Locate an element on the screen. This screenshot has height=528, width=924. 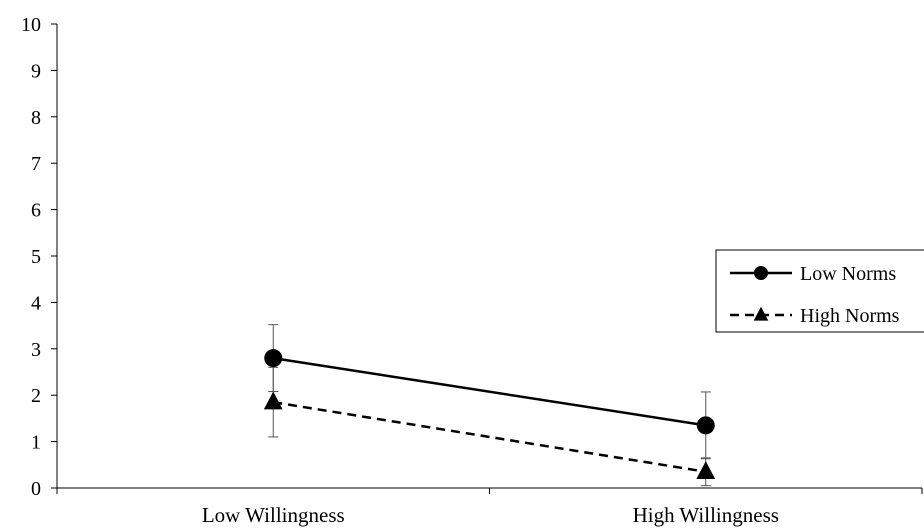
legend-marker-triangle is located at coordinates (761, 313).